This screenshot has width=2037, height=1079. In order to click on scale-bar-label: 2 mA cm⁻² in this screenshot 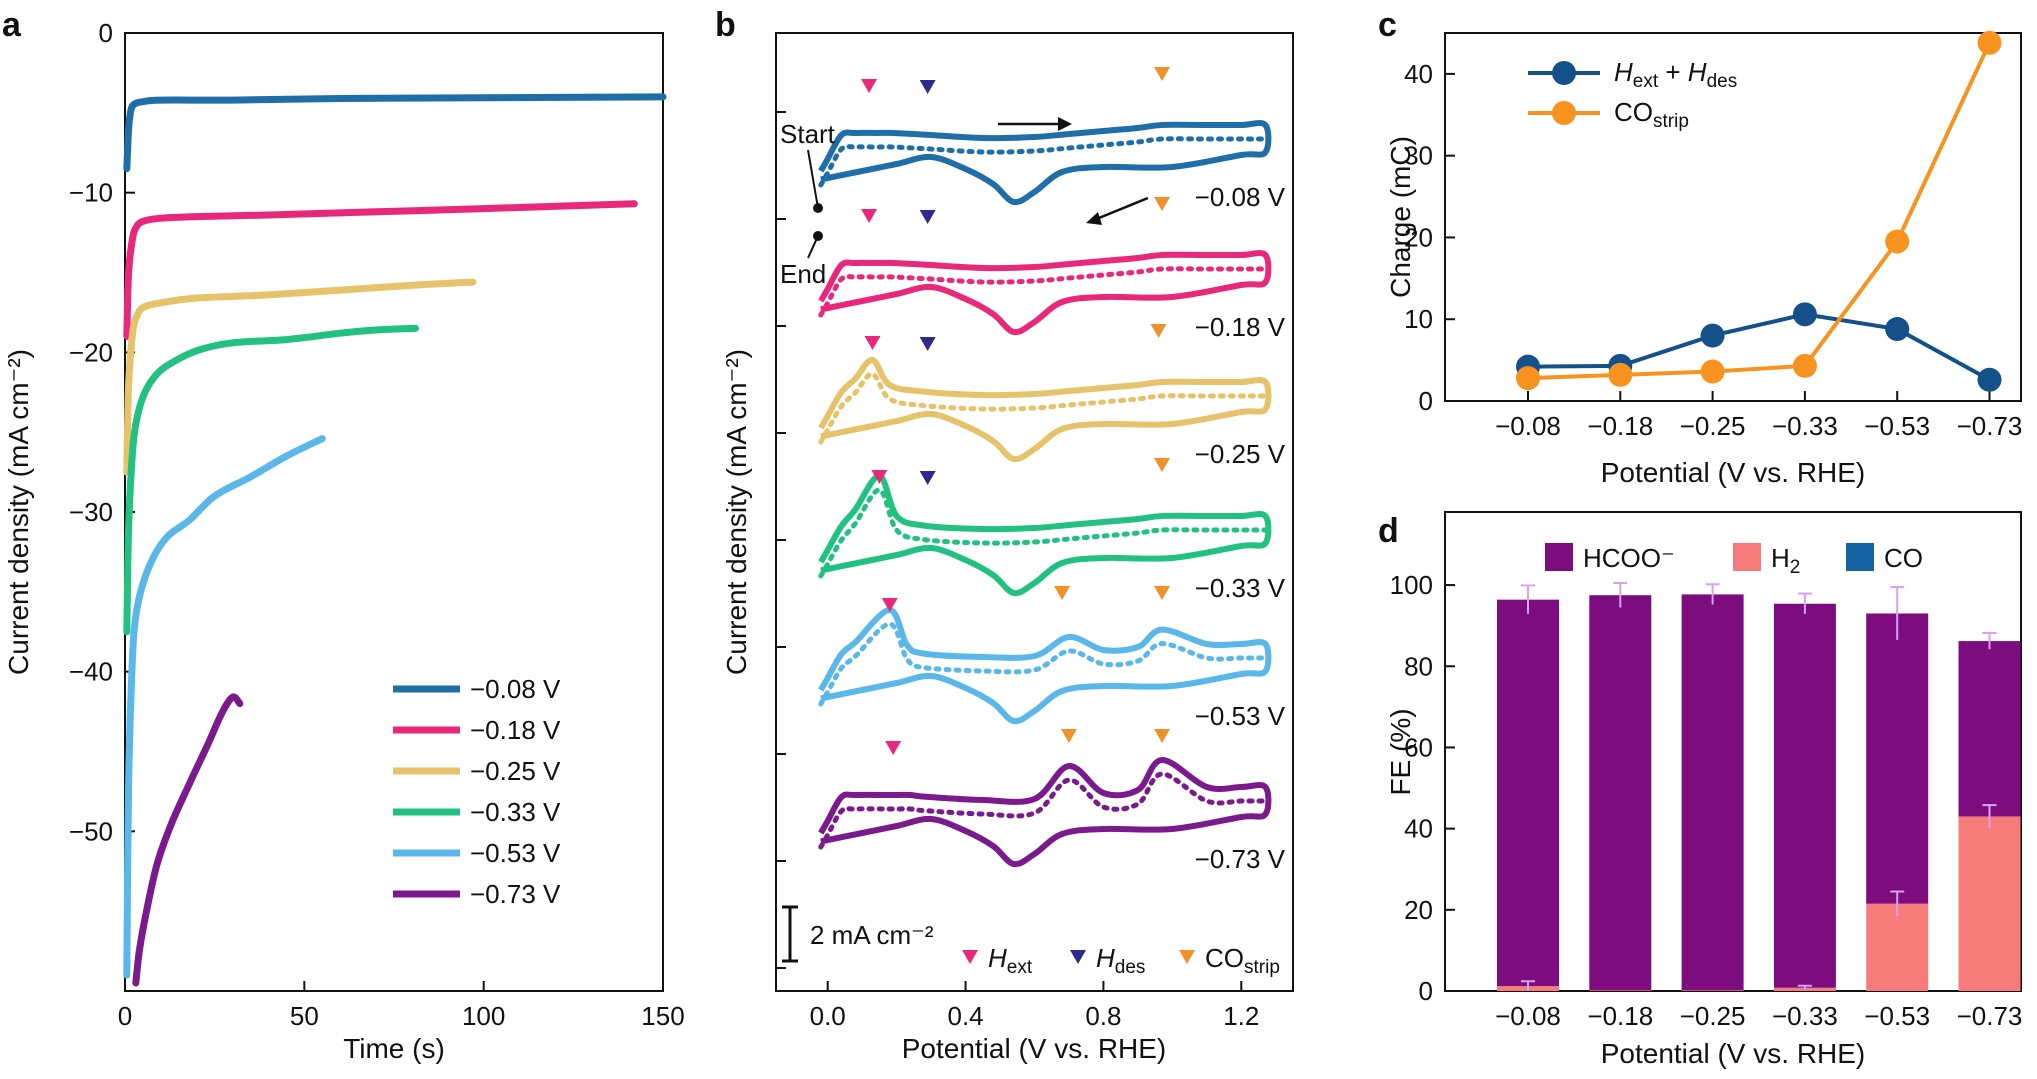, I will do `click(872, 935)`.